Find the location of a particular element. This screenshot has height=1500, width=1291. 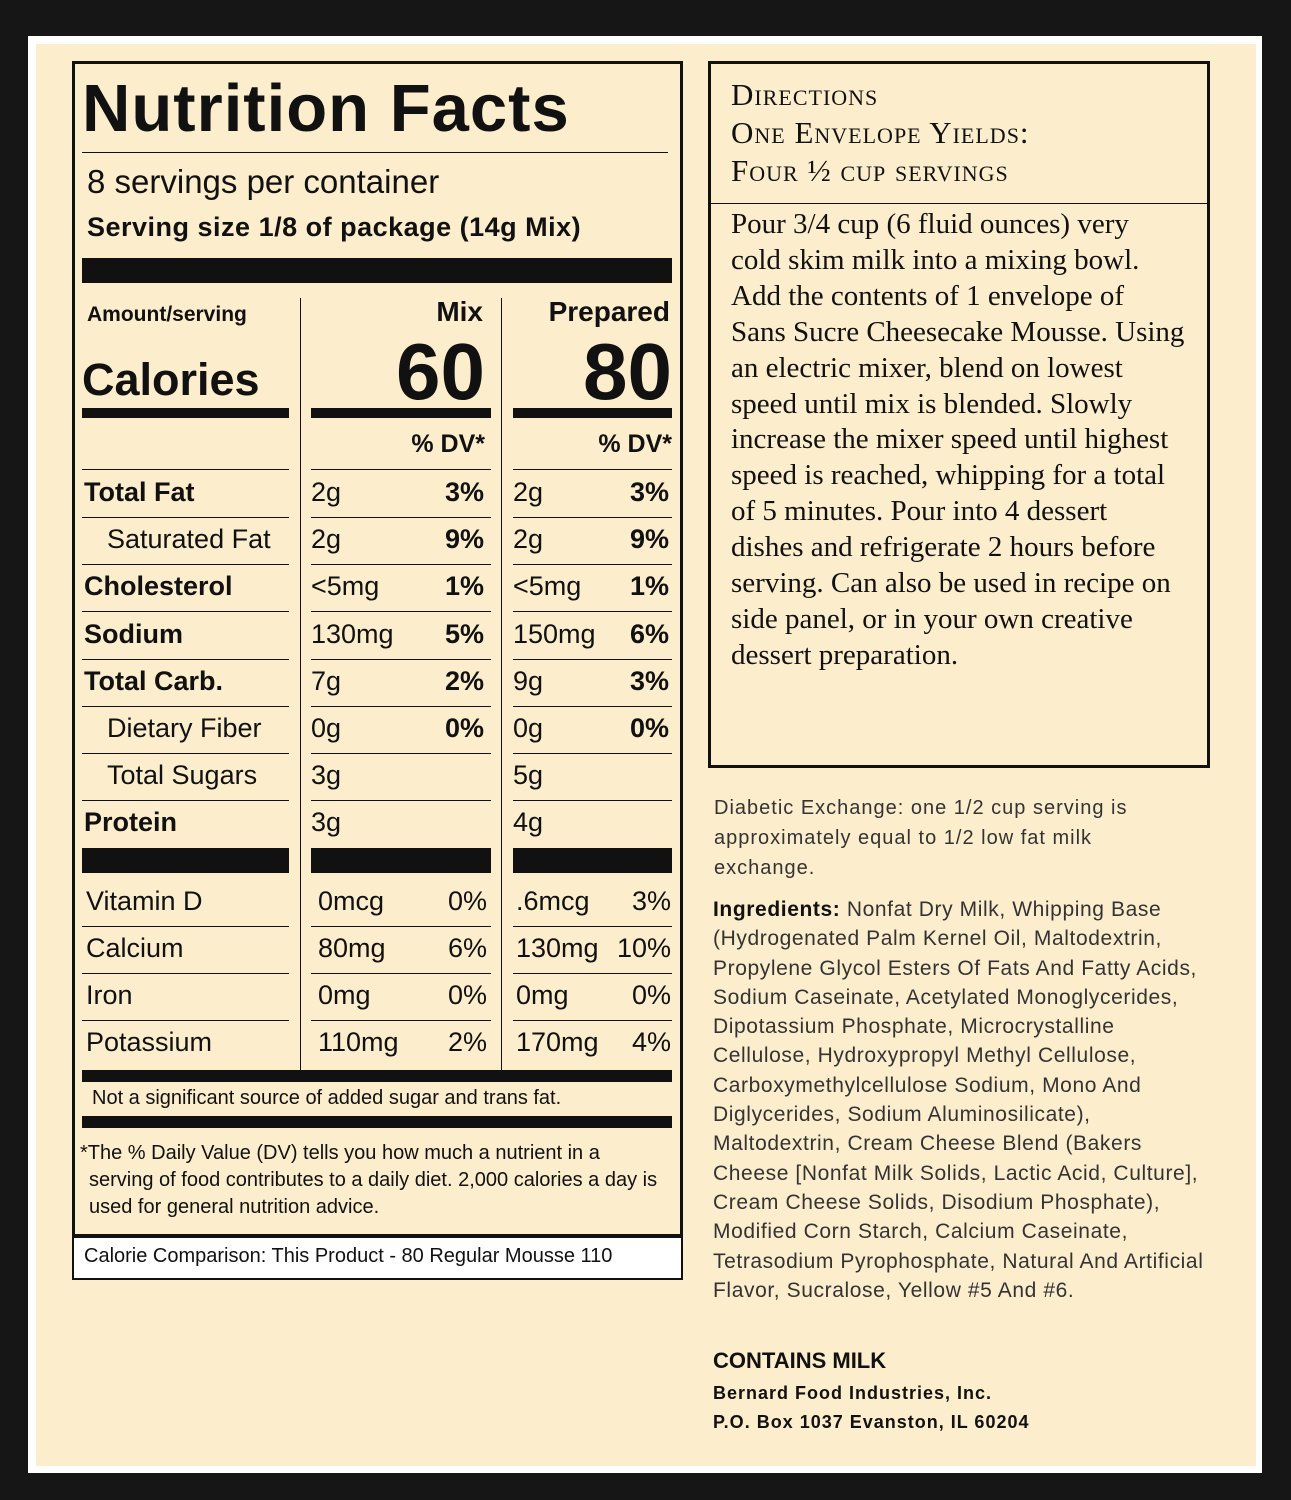

nutrient-name: Saturated Fat is located at coordinates (189, 539).